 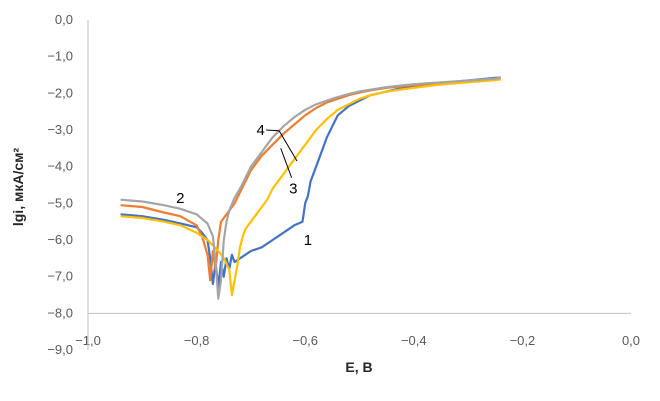 I want to click on x-tick-label: −0,6, so click(x=305, y=340).